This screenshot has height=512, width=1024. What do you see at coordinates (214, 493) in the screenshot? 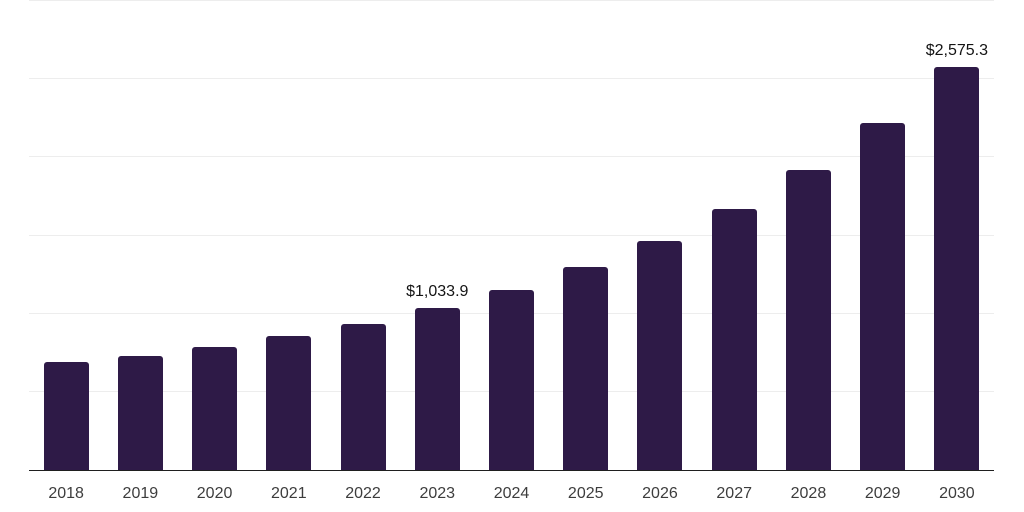
I see `x-tick-label-2020: 2020` at bounding box center [214, 493].